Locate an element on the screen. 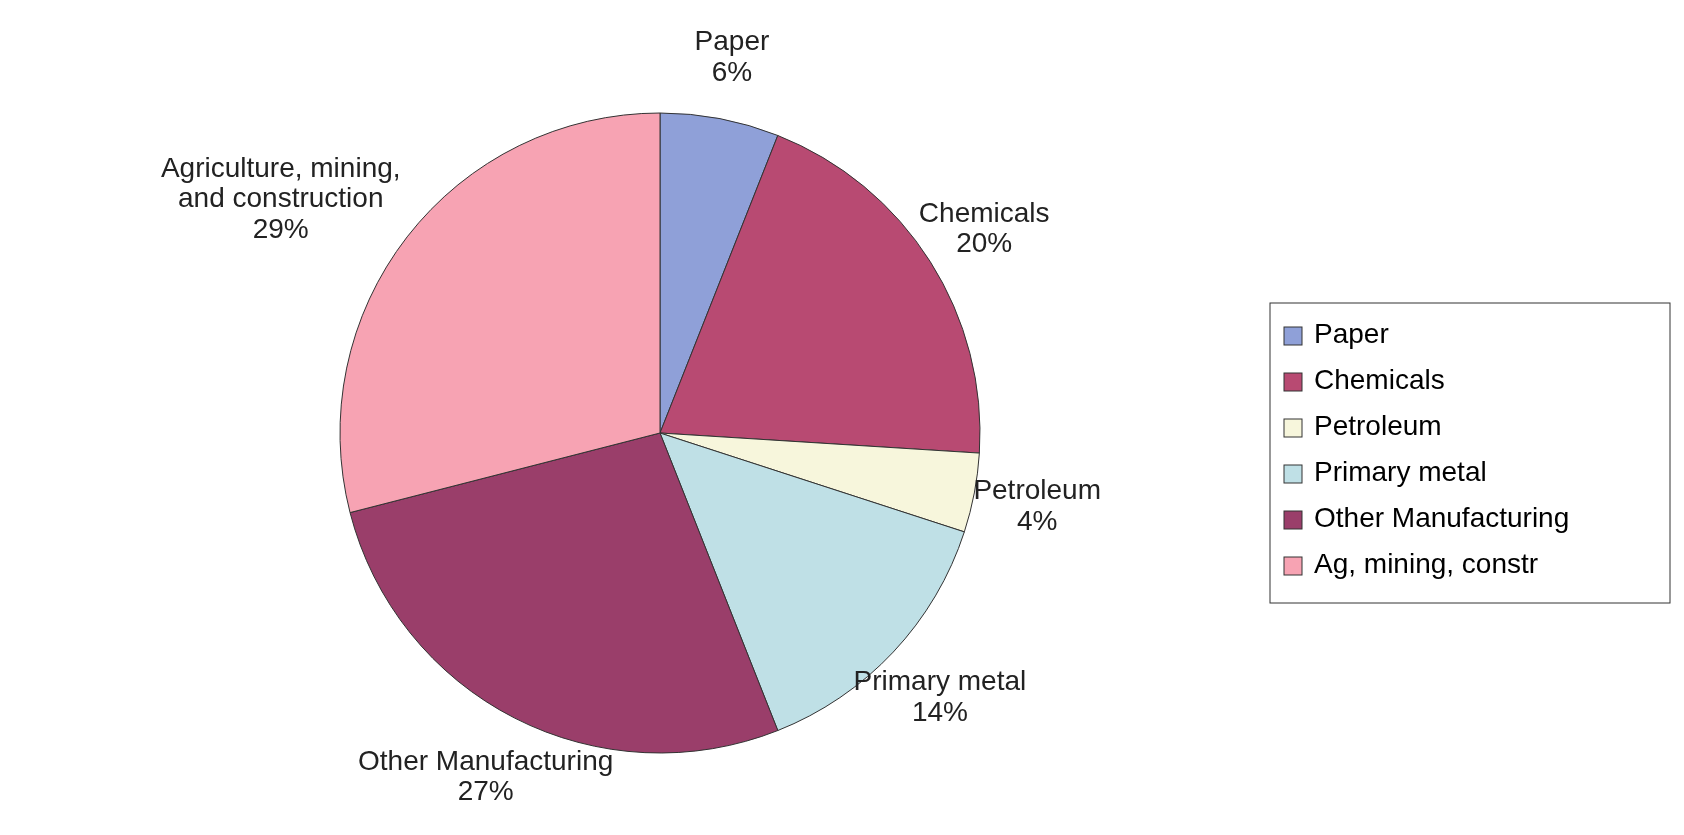 This screenshot has height=835, width=1684. legend-label: Chemicals is located at coordinates (1379, 379).